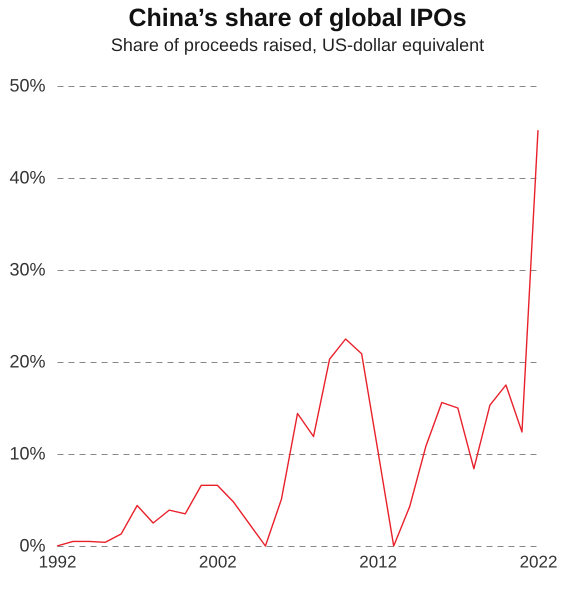 The width and height of the screenshot is (569, 613). What do you see at coordinates (27, 178) in the screenshot?
I see `y-tick-label: 40%` at bounding box center [27, 178].